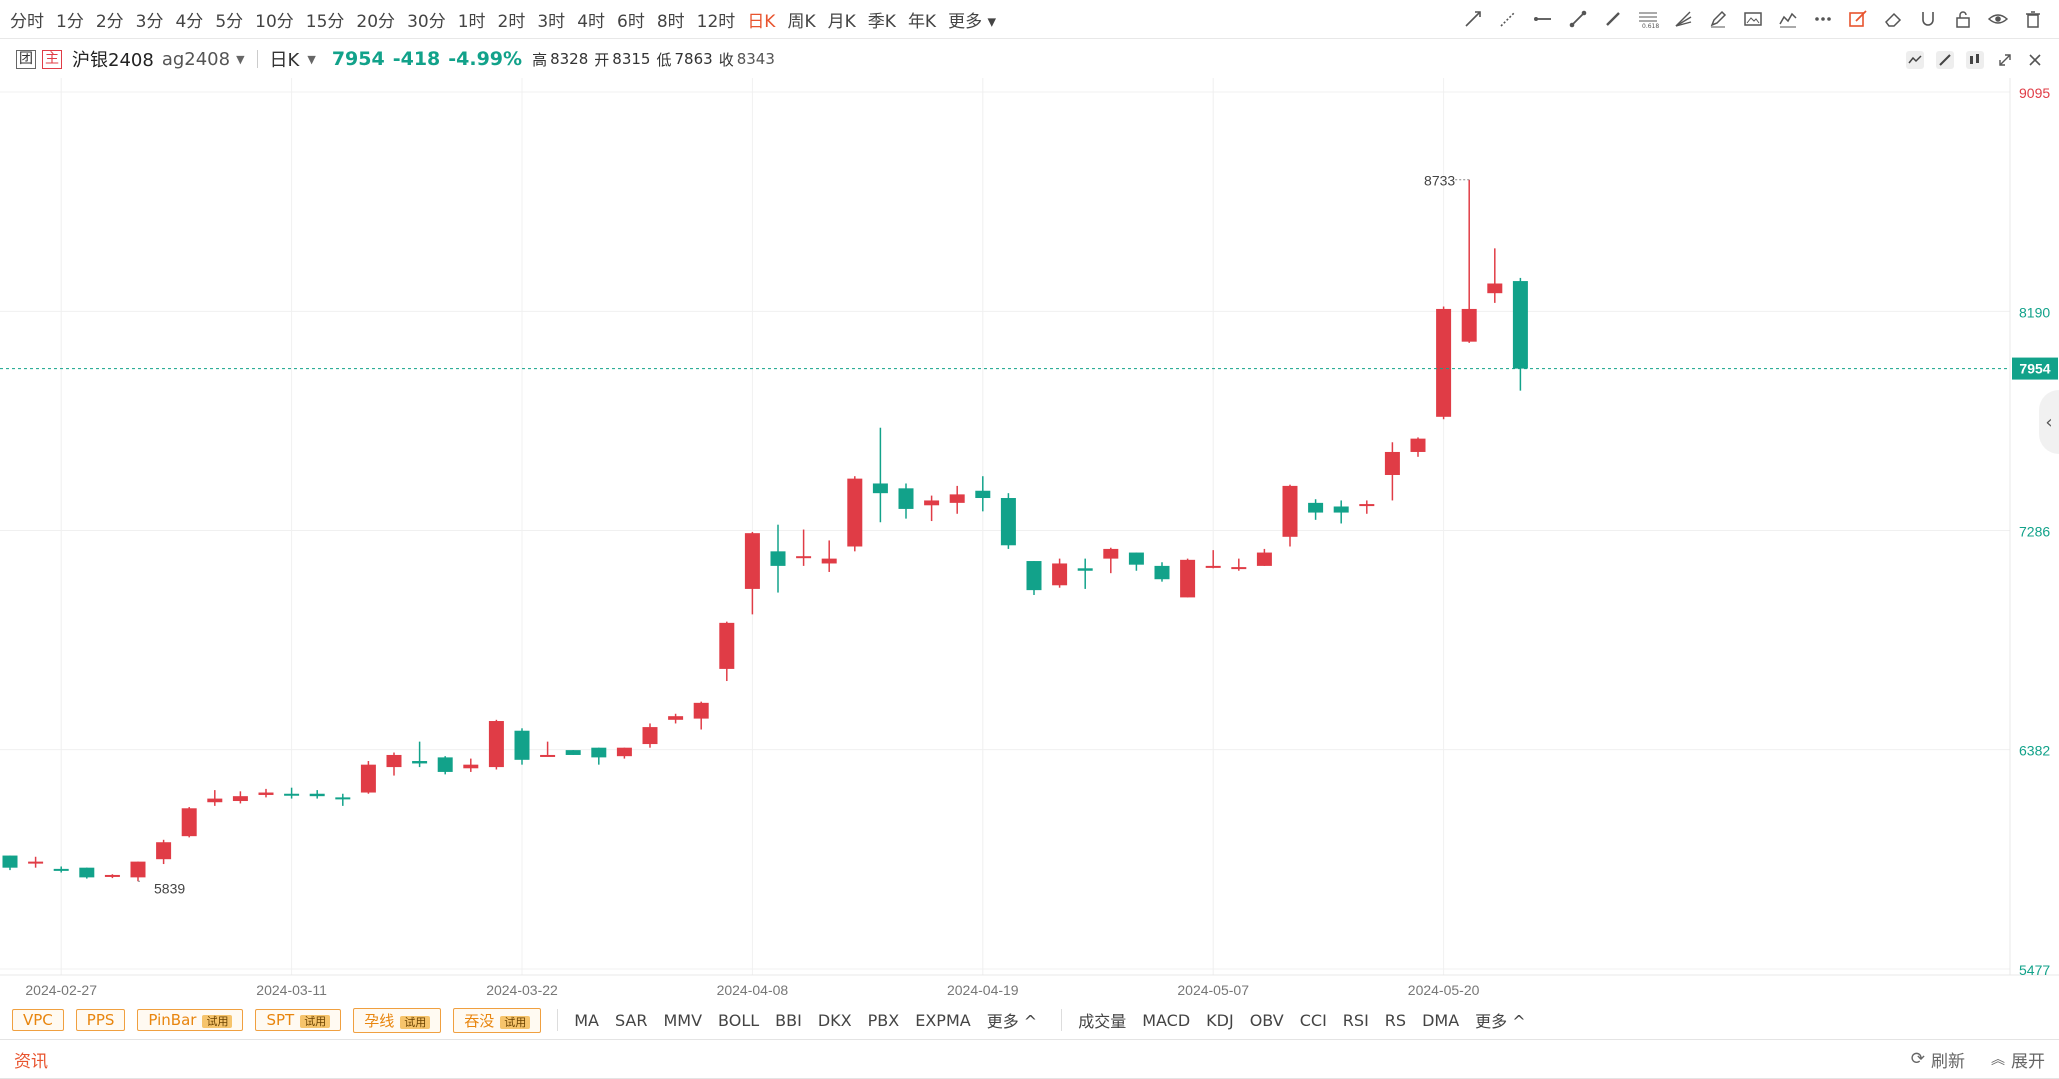 This screenshot has height=1079, width=2059. What do you see at coordinates (1753, 19) in the screenshot?
I see `image-icon` at bounding box center [1753, 19].